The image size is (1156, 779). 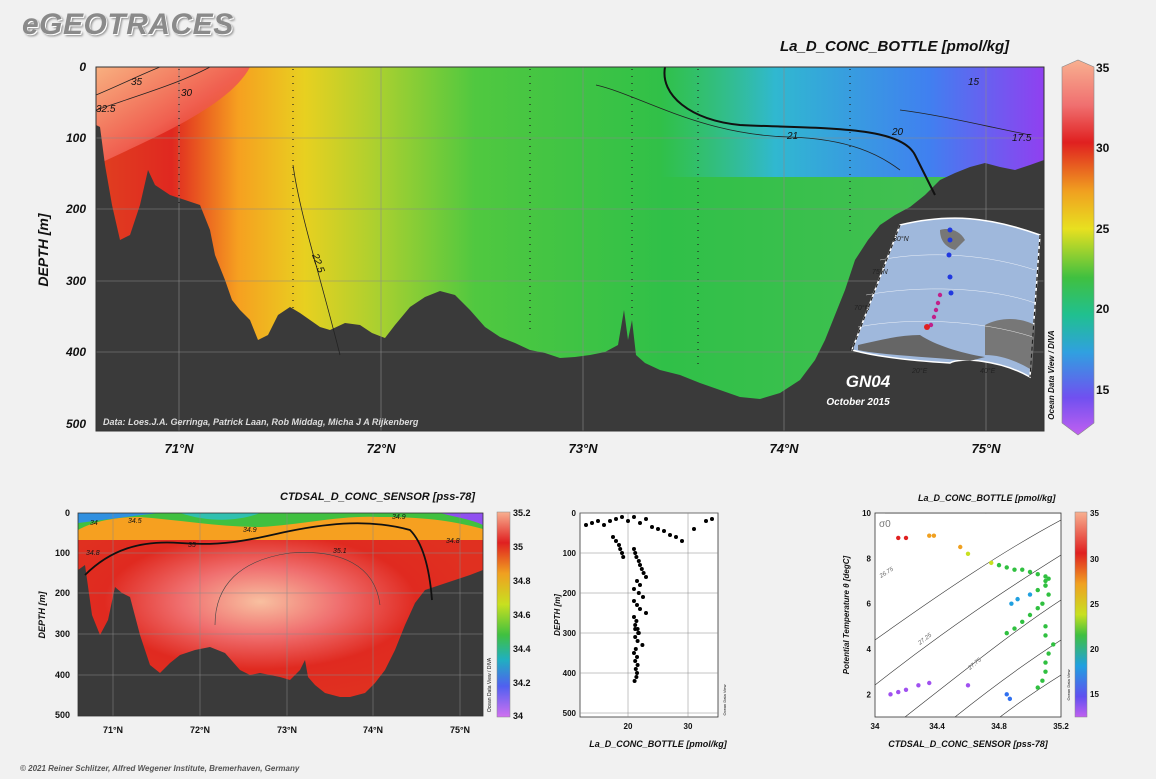 What do you see at coordinates (137, 82) in the screenshot?
I see `contour-label: 35` at bounding box center [137, 82].